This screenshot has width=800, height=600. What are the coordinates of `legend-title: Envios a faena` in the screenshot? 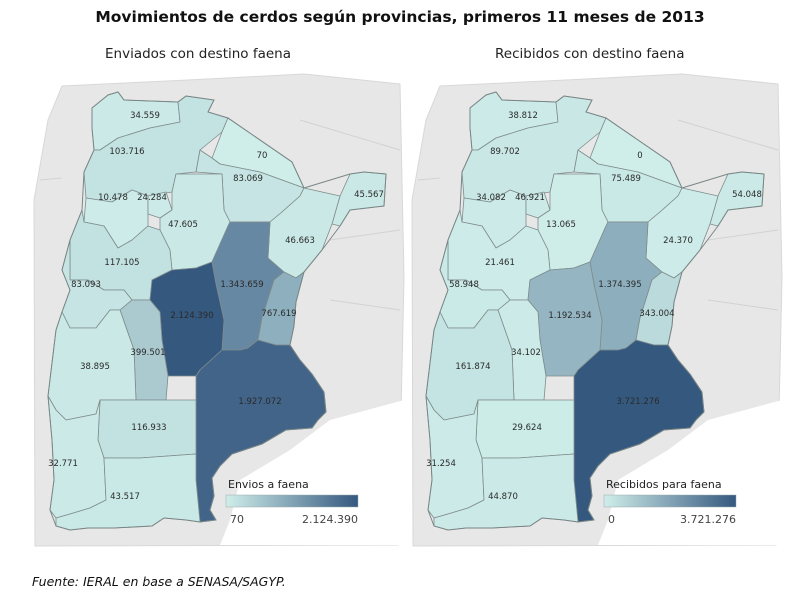 It's located at (268, 484).